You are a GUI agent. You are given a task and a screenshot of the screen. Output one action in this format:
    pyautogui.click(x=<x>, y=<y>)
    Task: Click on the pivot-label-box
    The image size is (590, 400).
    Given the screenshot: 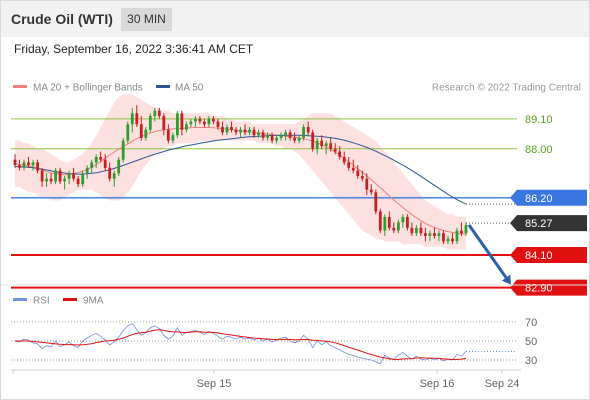 What is the action you would take?
    pyautogui.click(x=548, y=197)
    